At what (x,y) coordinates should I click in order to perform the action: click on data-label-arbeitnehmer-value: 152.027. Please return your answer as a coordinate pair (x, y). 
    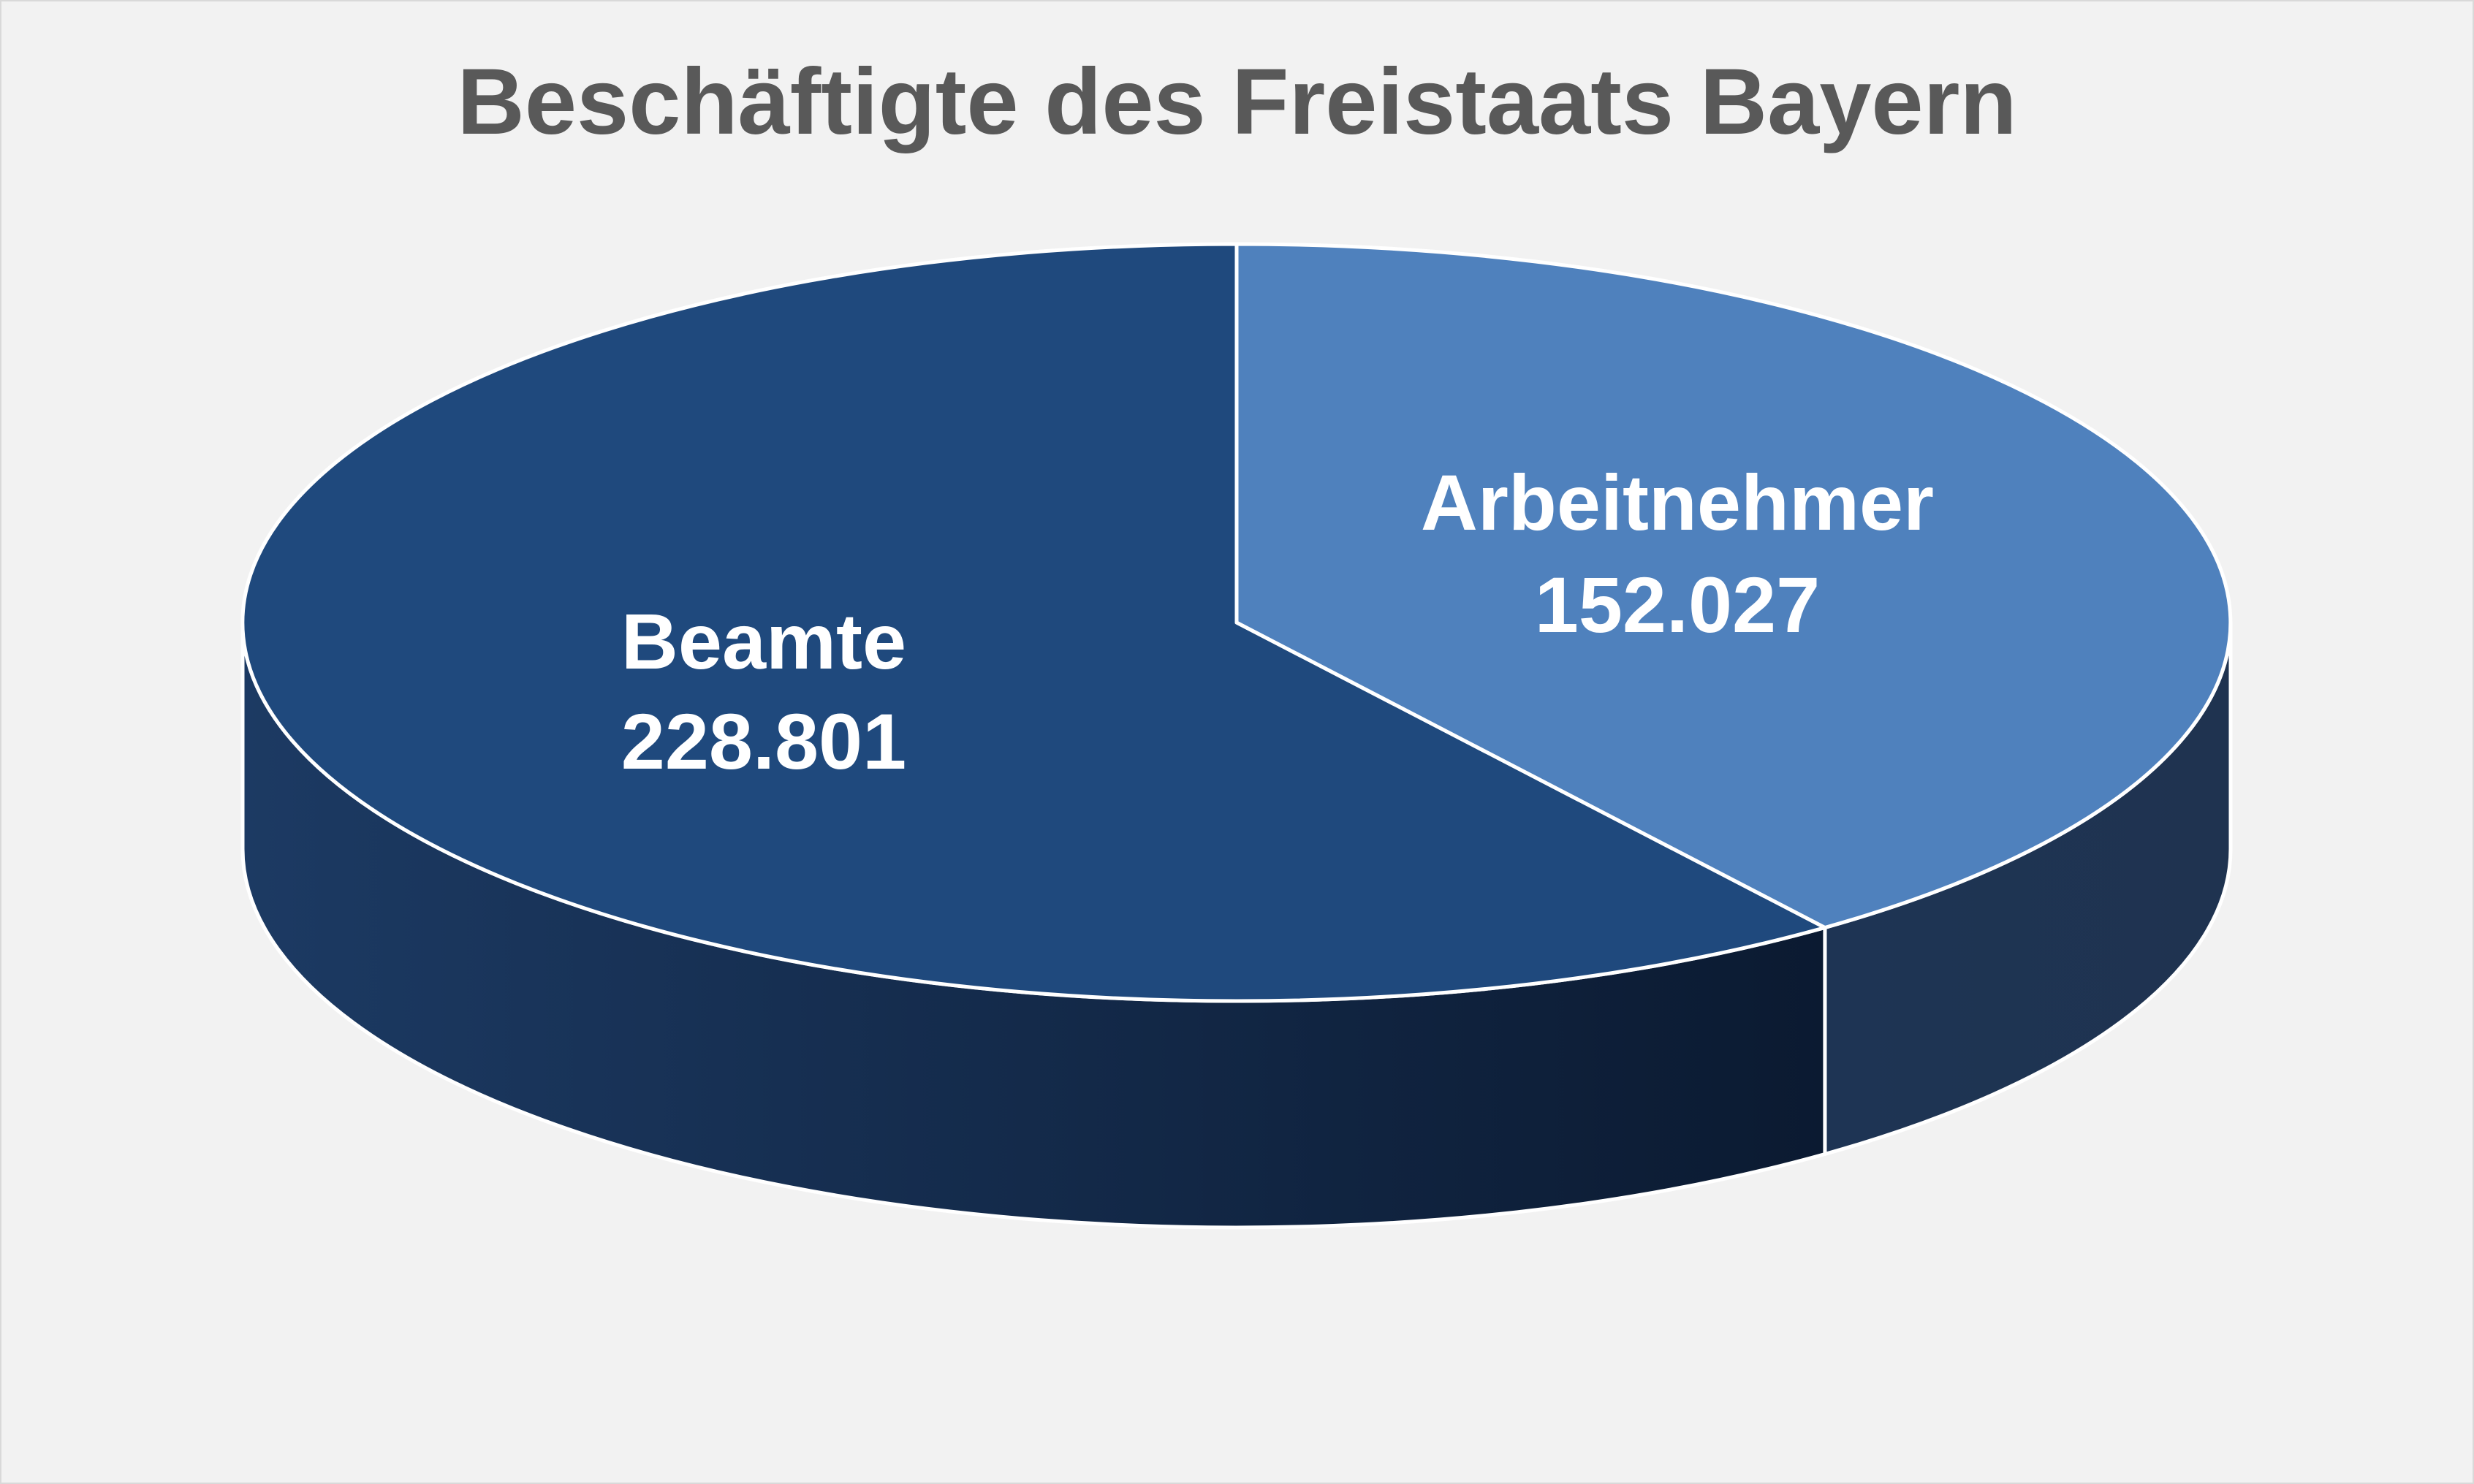
    Looking at the image, I should click on (1677, 604).